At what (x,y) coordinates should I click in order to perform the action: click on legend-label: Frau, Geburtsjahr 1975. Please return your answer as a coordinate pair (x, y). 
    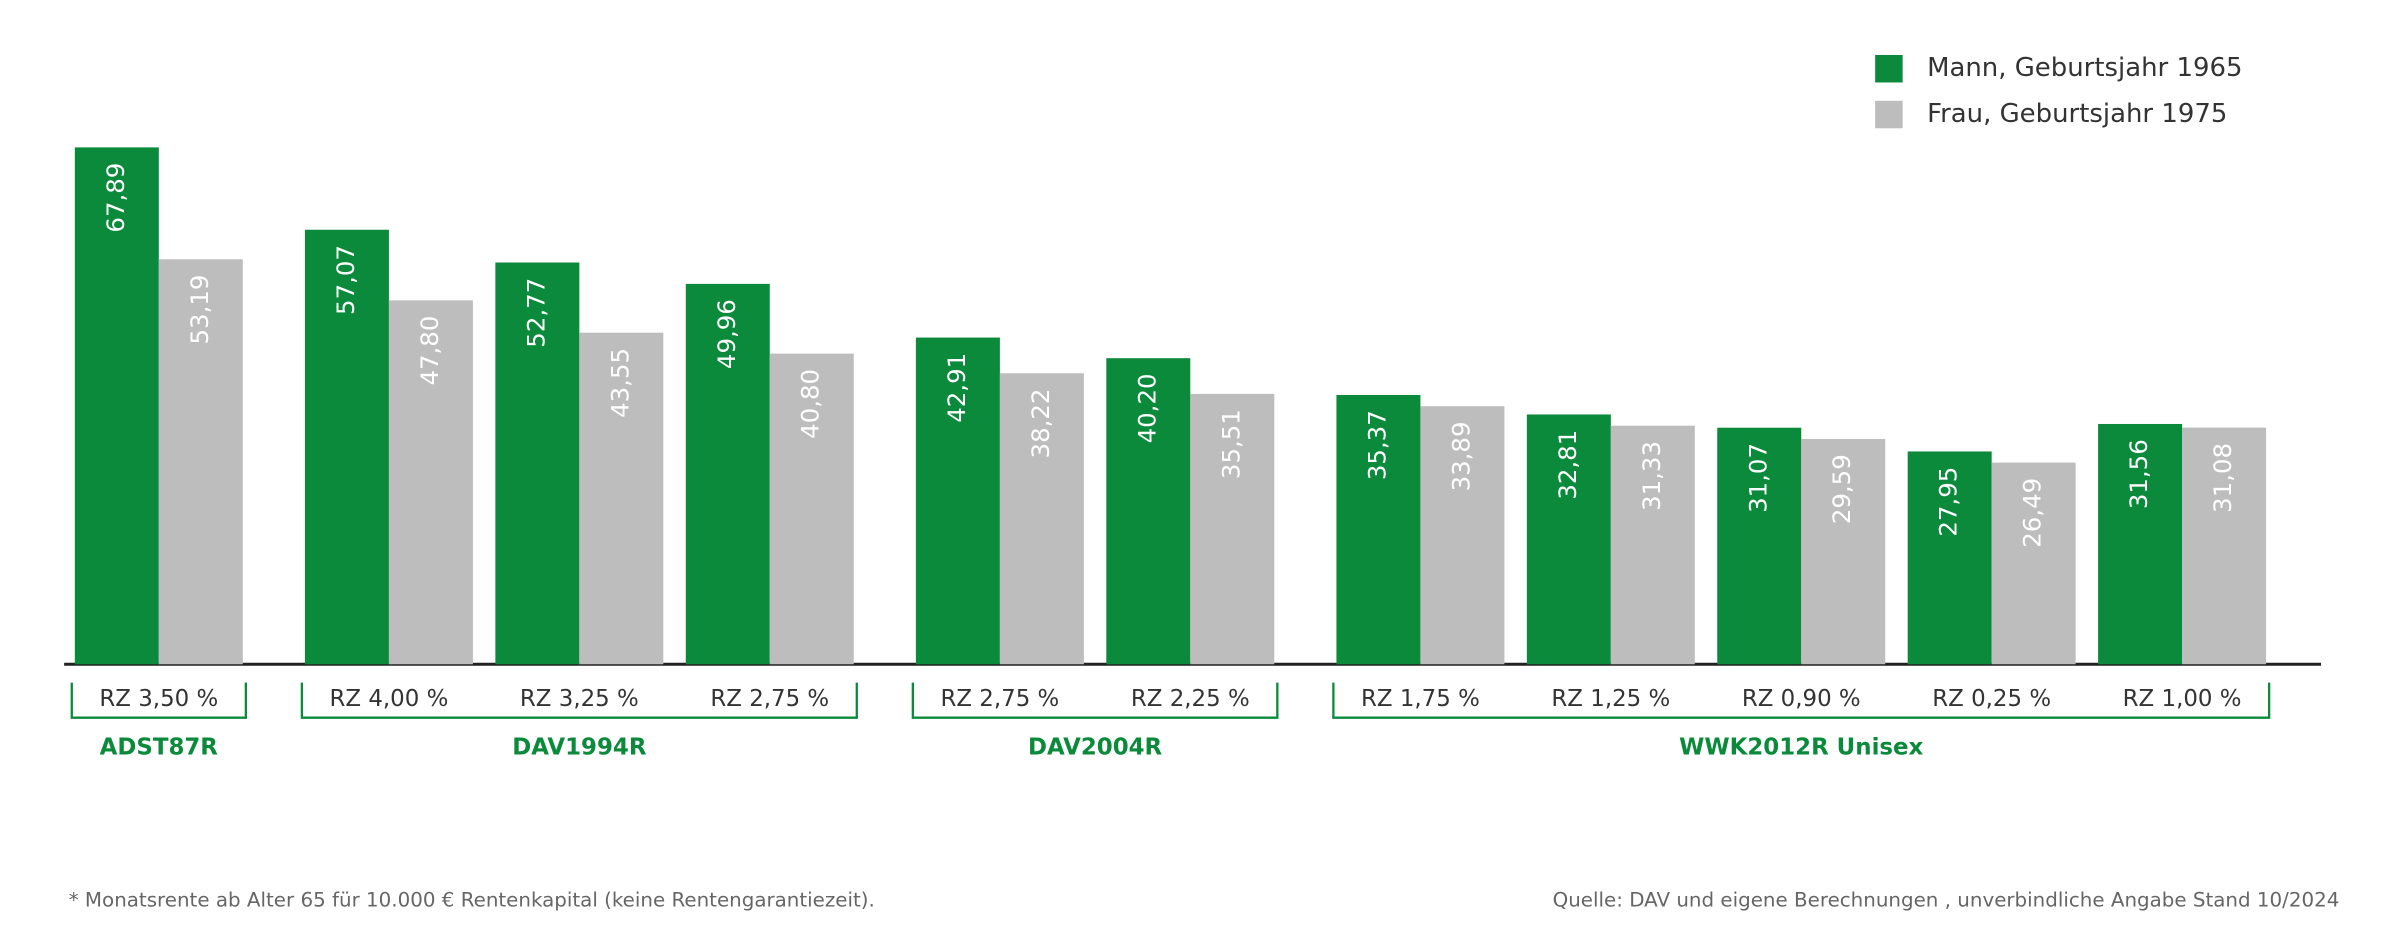
    Looking at the image, I should click on (2077, 114).